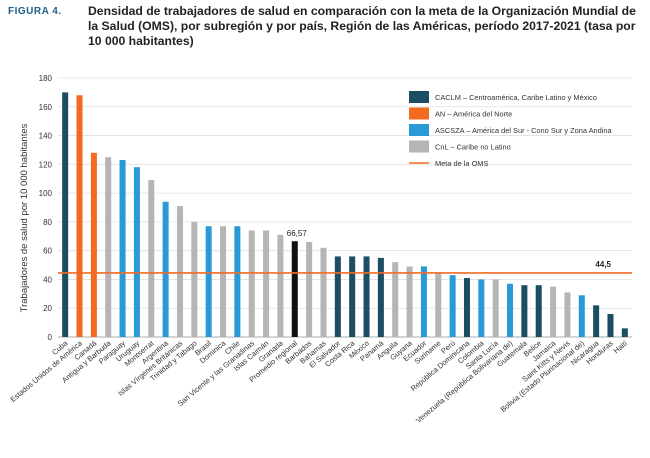  I want to click on reference-line: 44,5, so click(345, 267).